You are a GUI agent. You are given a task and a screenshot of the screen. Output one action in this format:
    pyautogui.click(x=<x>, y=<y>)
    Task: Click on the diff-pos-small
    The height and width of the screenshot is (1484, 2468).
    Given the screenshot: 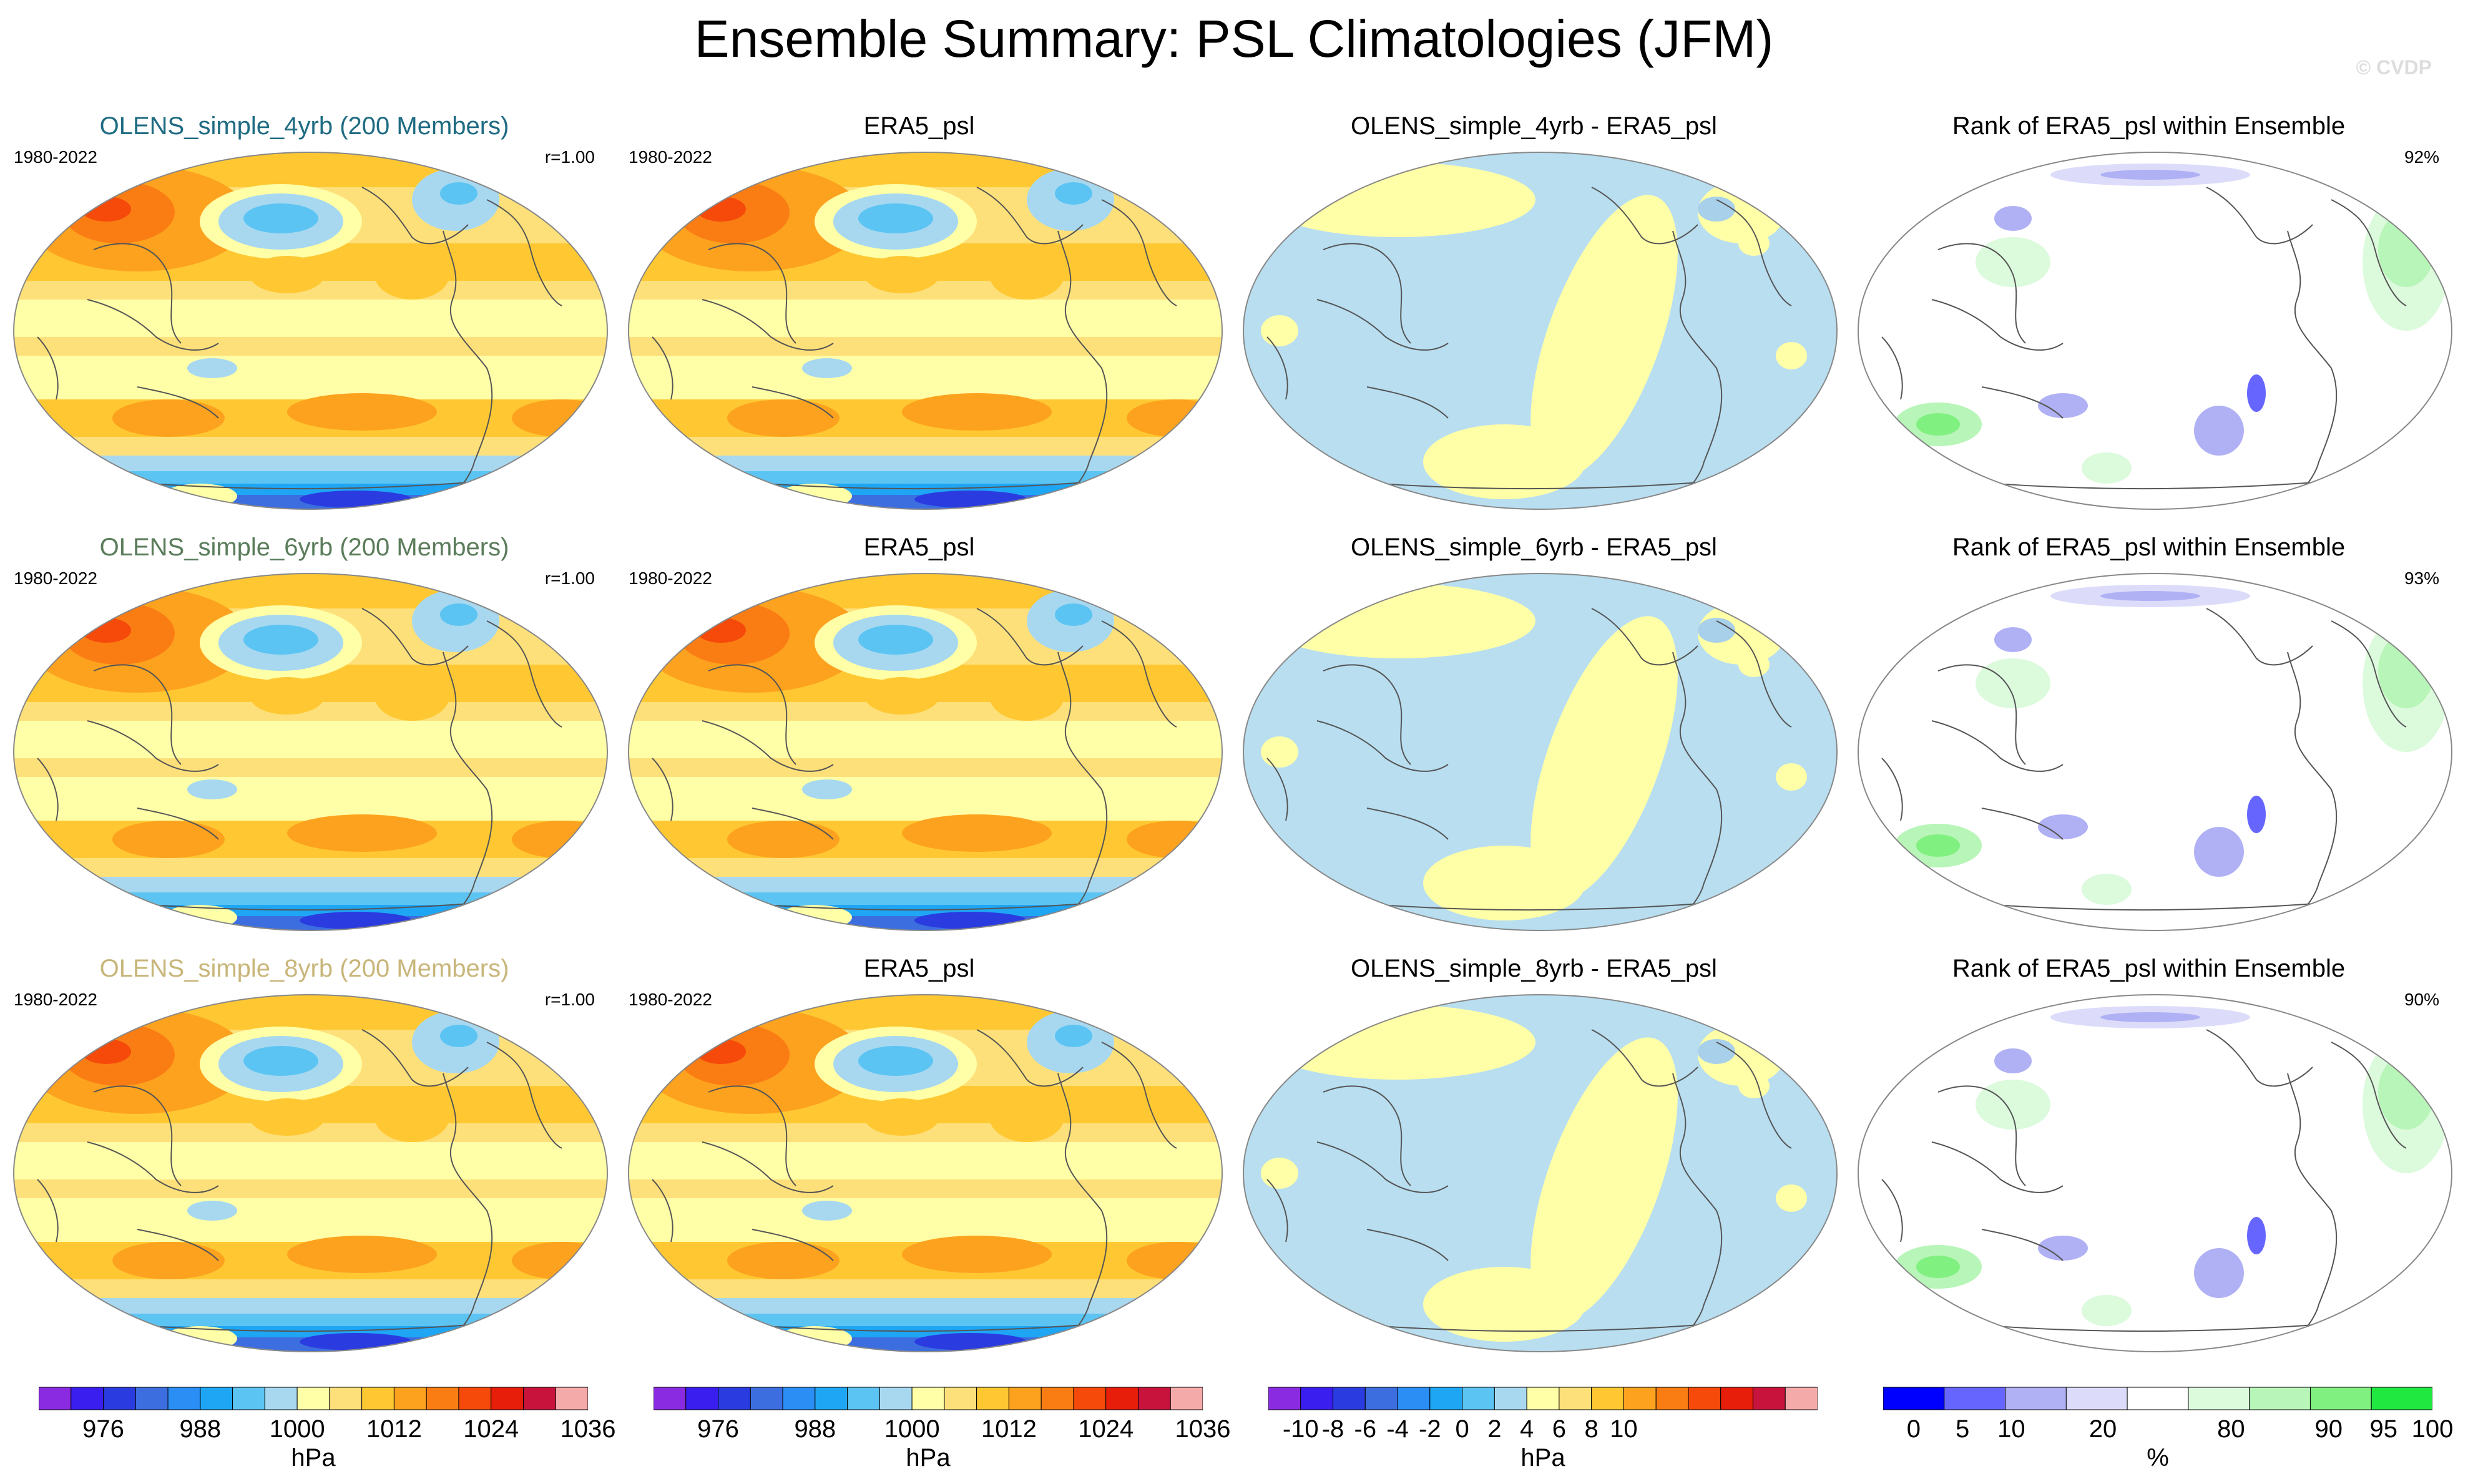 What is the action you would take?
    pyautogui.click(x=1754, y=664)
    